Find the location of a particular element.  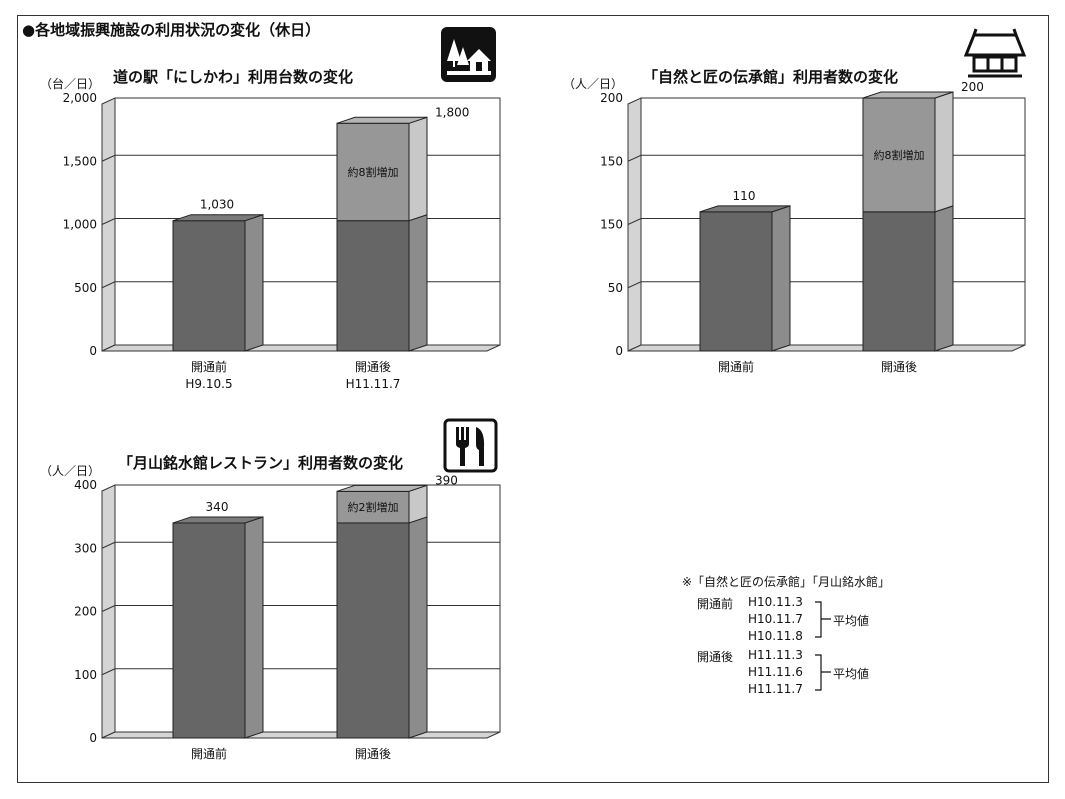

note-after-date-2: H11.11.6 is located at coordinates (775, 672).